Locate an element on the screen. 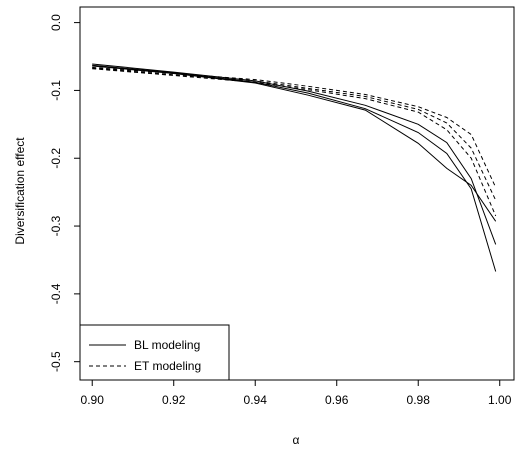 The image size is (517, 453). x-tick-label: 0.96 is located at coordinates (337, 400).